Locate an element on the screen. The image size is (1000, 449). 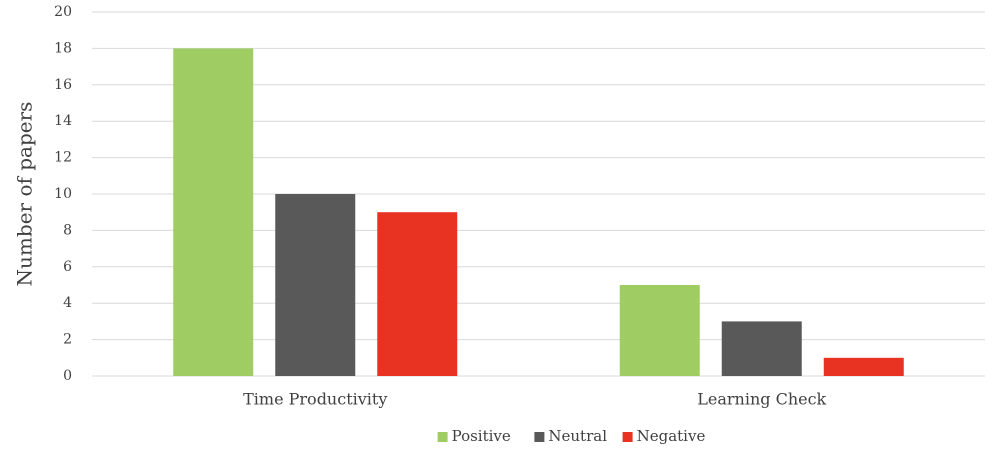
y-tick-label: 0 is located at coordinates (67, 376).